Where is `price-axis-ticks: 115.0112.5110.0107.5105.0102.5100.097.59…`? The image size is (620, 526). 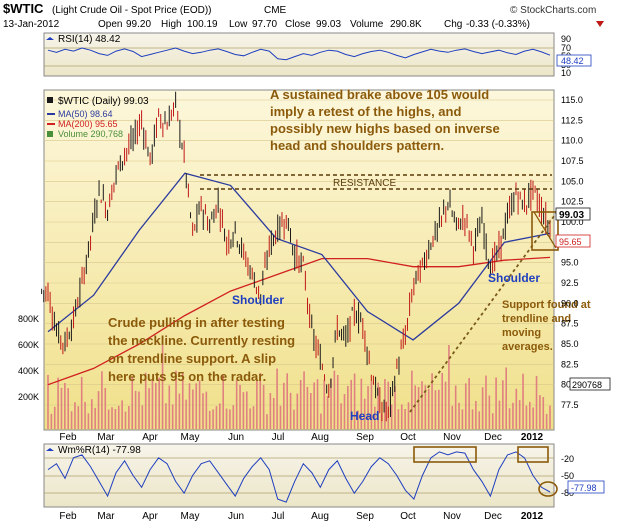
price-axis-ticks: 115.0112.5110.0107.5105.0102.5100.097.59… is located at coordinates (572, 252).